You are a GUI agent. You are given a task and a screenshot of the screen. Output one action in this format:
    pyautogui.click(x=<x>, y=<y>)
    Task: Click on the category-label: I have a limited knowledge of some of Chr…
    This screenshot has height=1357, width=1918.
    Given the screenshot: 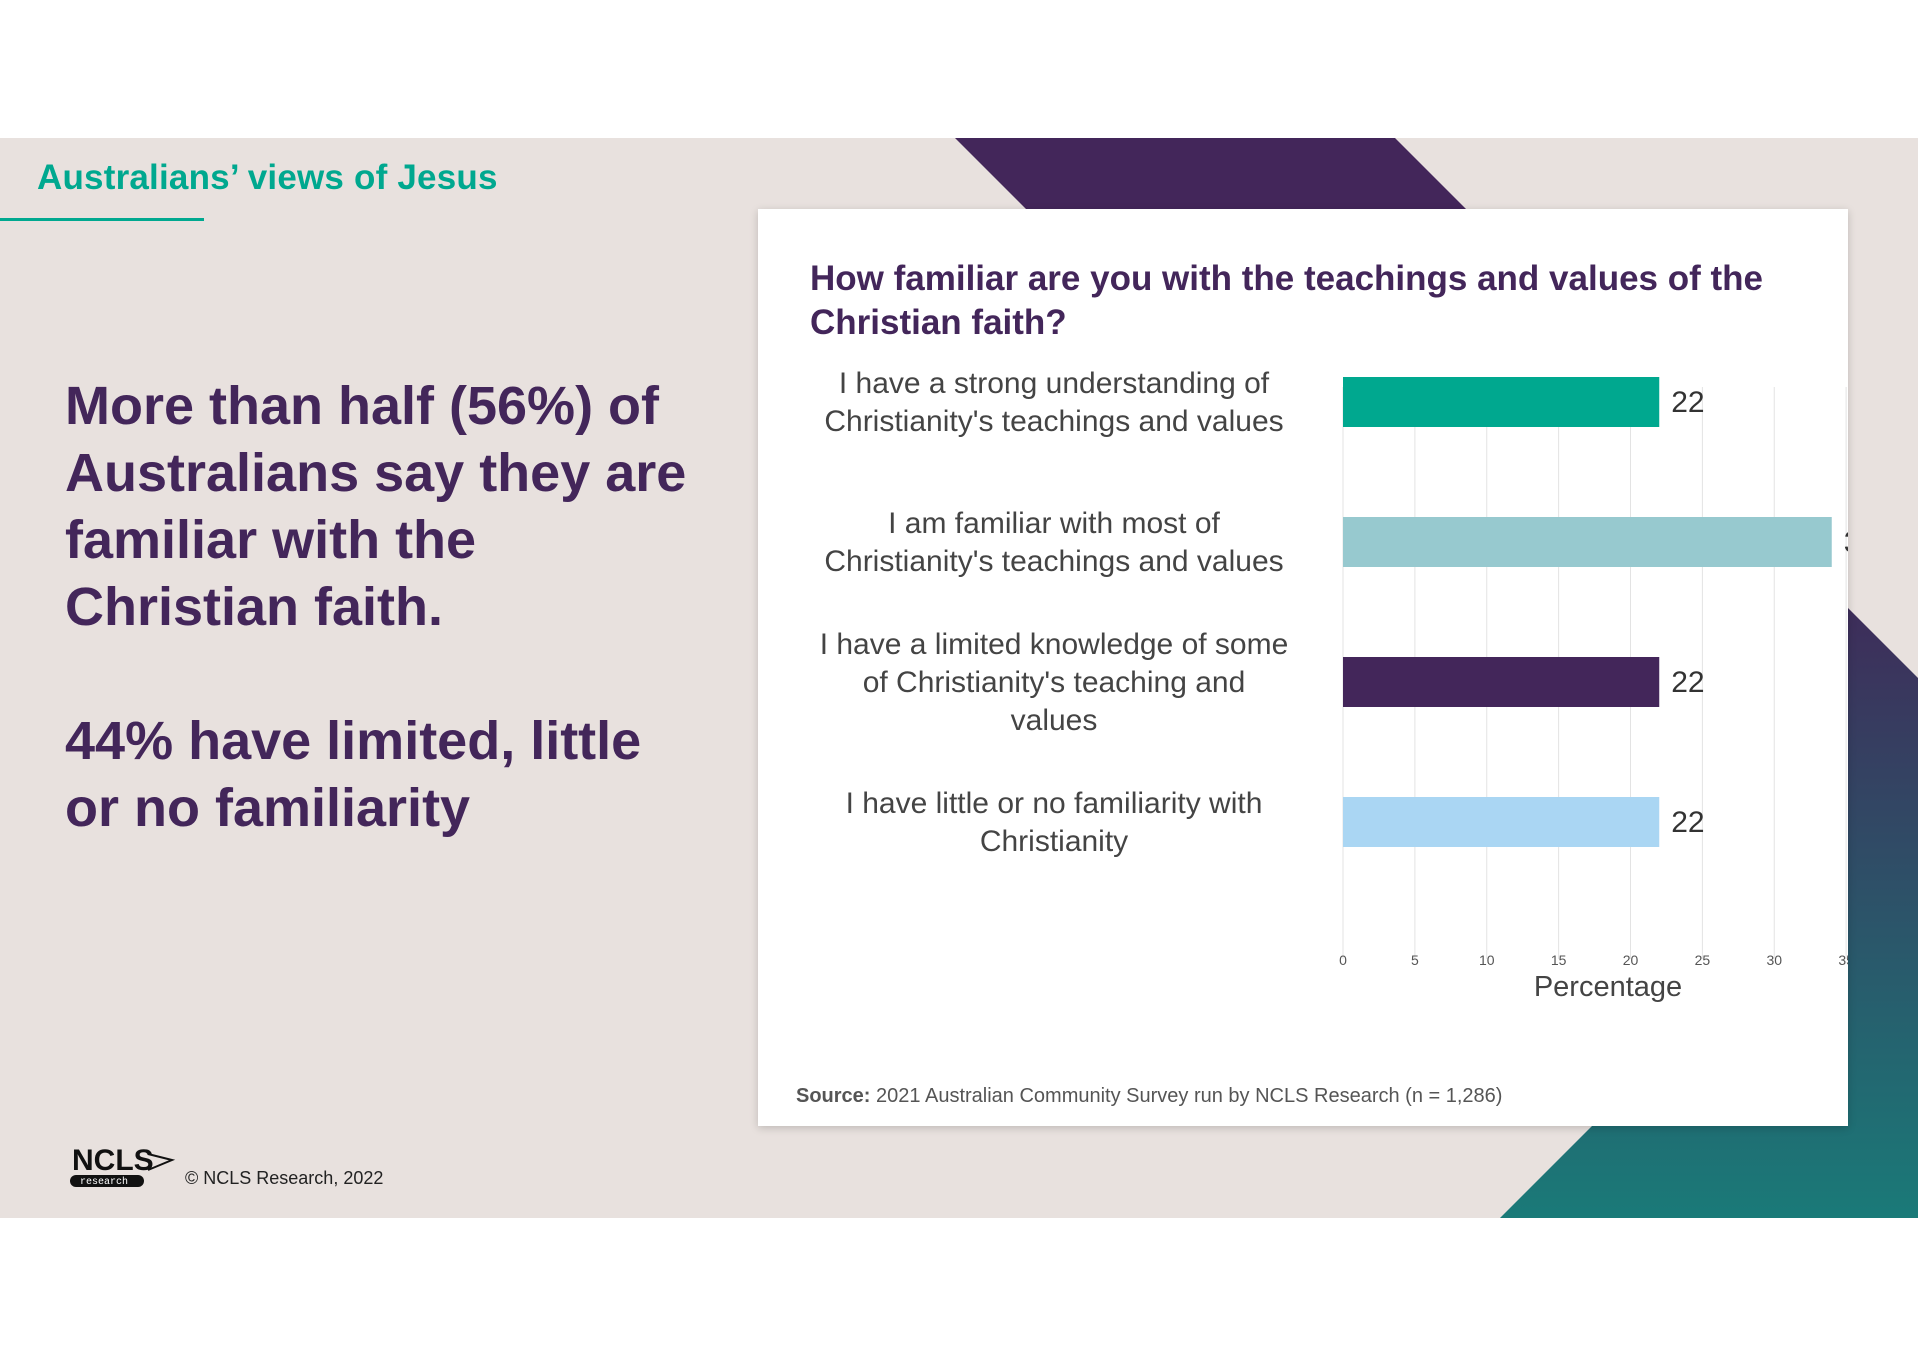 What is the action you would take?
    pyautogui.click(x=1054, y=682)
    